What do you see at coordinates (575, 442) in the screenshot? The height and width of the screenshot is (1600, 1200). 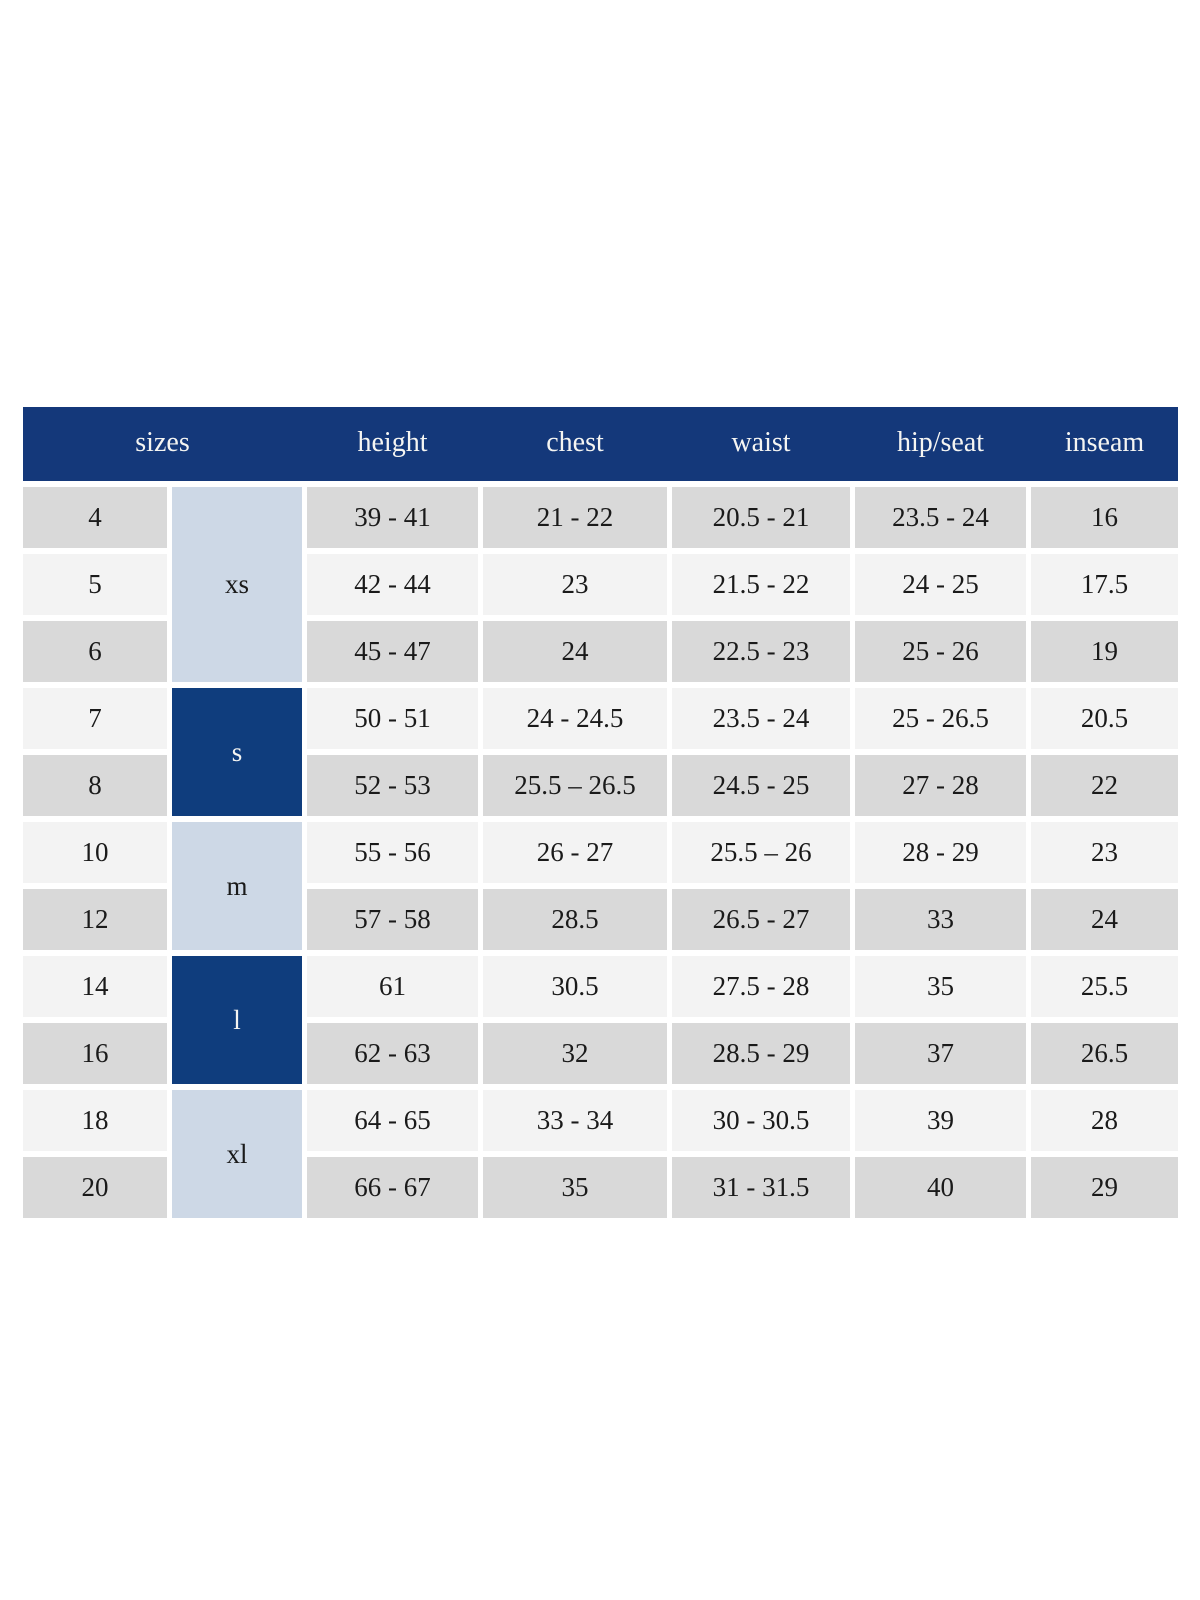 I see `column-header-chest: chest` at bounding box center [575, 442].